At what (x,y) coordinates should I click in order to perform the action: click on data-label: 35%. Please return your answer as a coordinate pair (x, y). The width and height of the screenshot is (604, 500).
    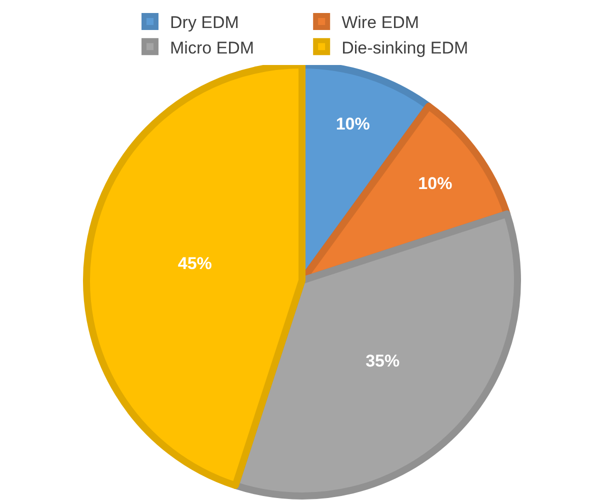
    Looking at the image, I should click on (383, 361).